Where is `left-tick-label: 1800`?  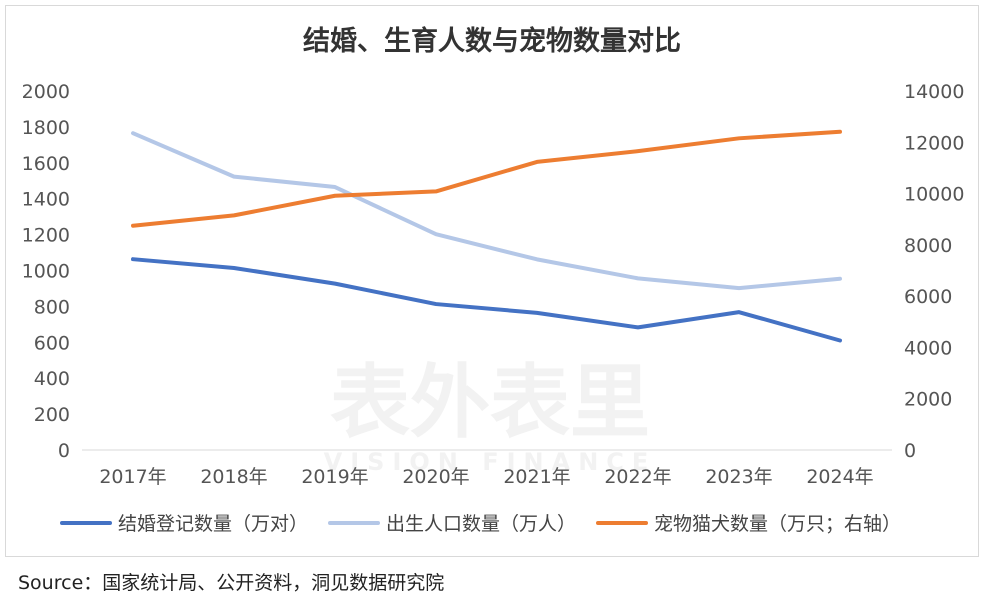
left-tick-label: 1800 is located at coordinates (46, 128).